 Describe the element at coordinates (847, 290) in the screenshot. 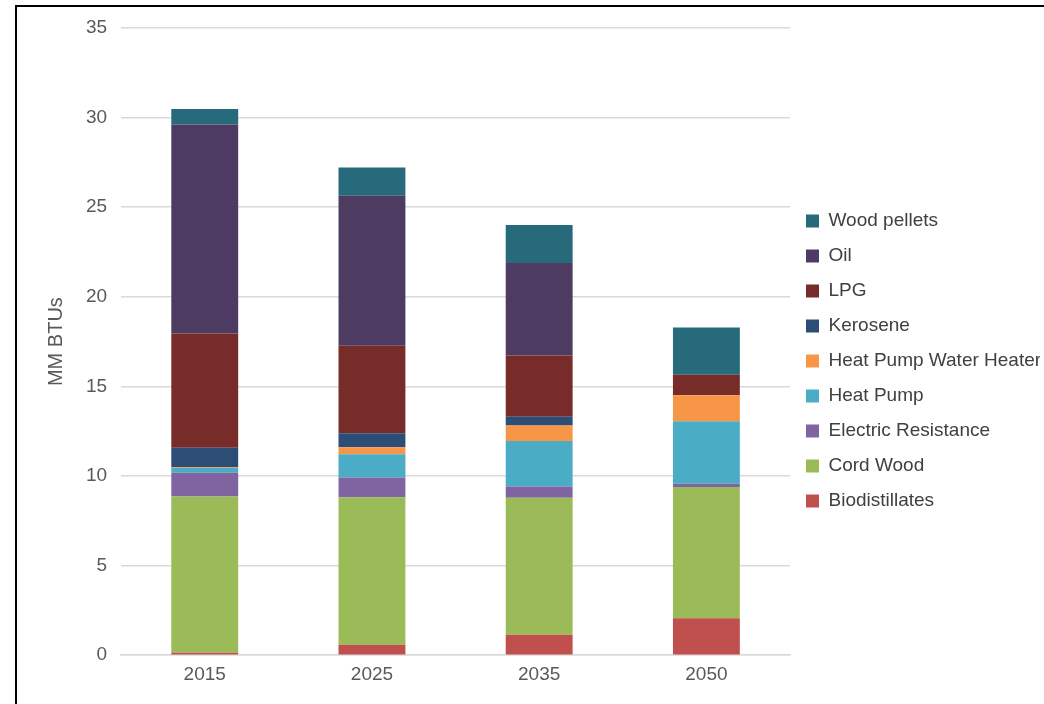

I see `legend-label: LPG` at that location.